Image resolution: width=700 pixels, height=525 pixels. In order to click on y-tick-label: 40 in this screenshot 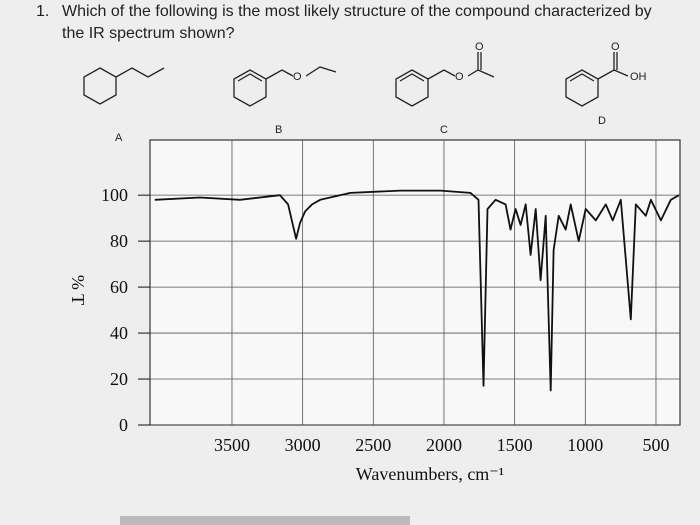, I will do `click(119, 333)`.